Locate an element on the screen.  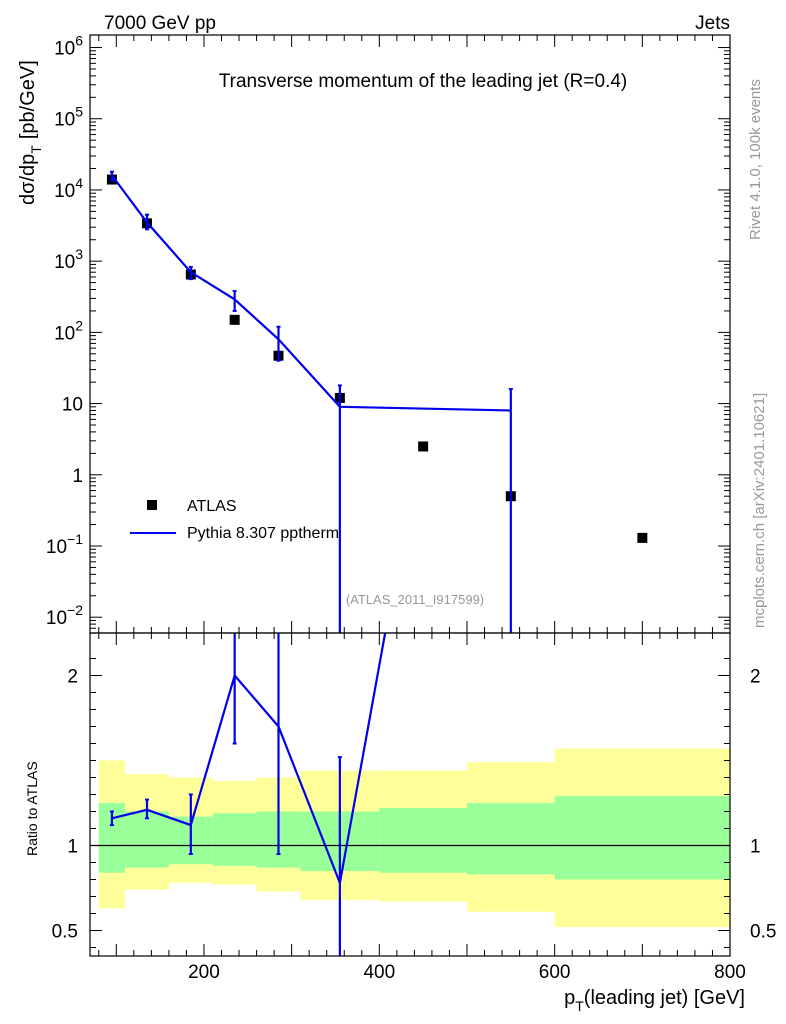
ratio-y-tick-label-left-1: 1 is located at coordinates (72, 847).